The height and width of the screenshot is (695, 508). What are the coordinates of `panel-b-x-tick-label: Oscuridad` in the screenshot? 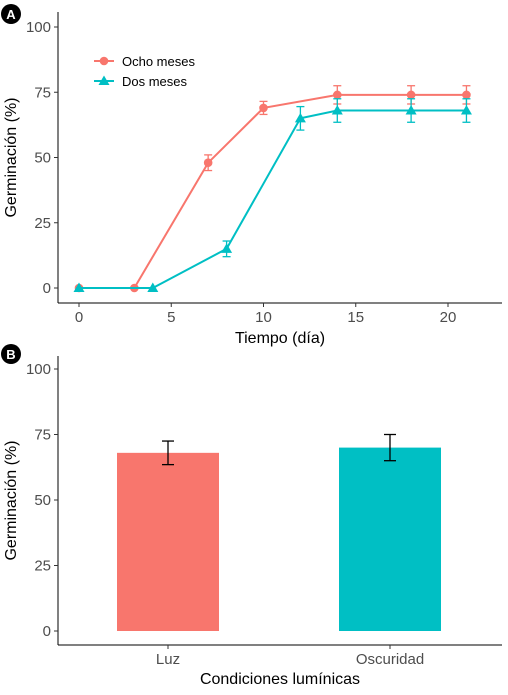 It's located at (390, 659).